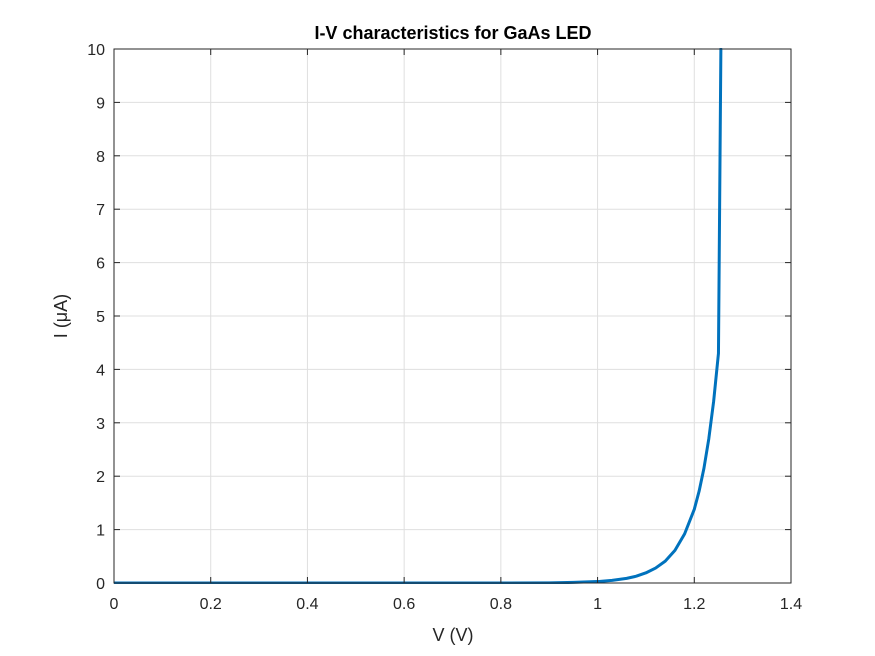 Image resolution: width=875 pixels, height=656 pixels. I want to click on y-tick-label: 6, so click(100, 264).